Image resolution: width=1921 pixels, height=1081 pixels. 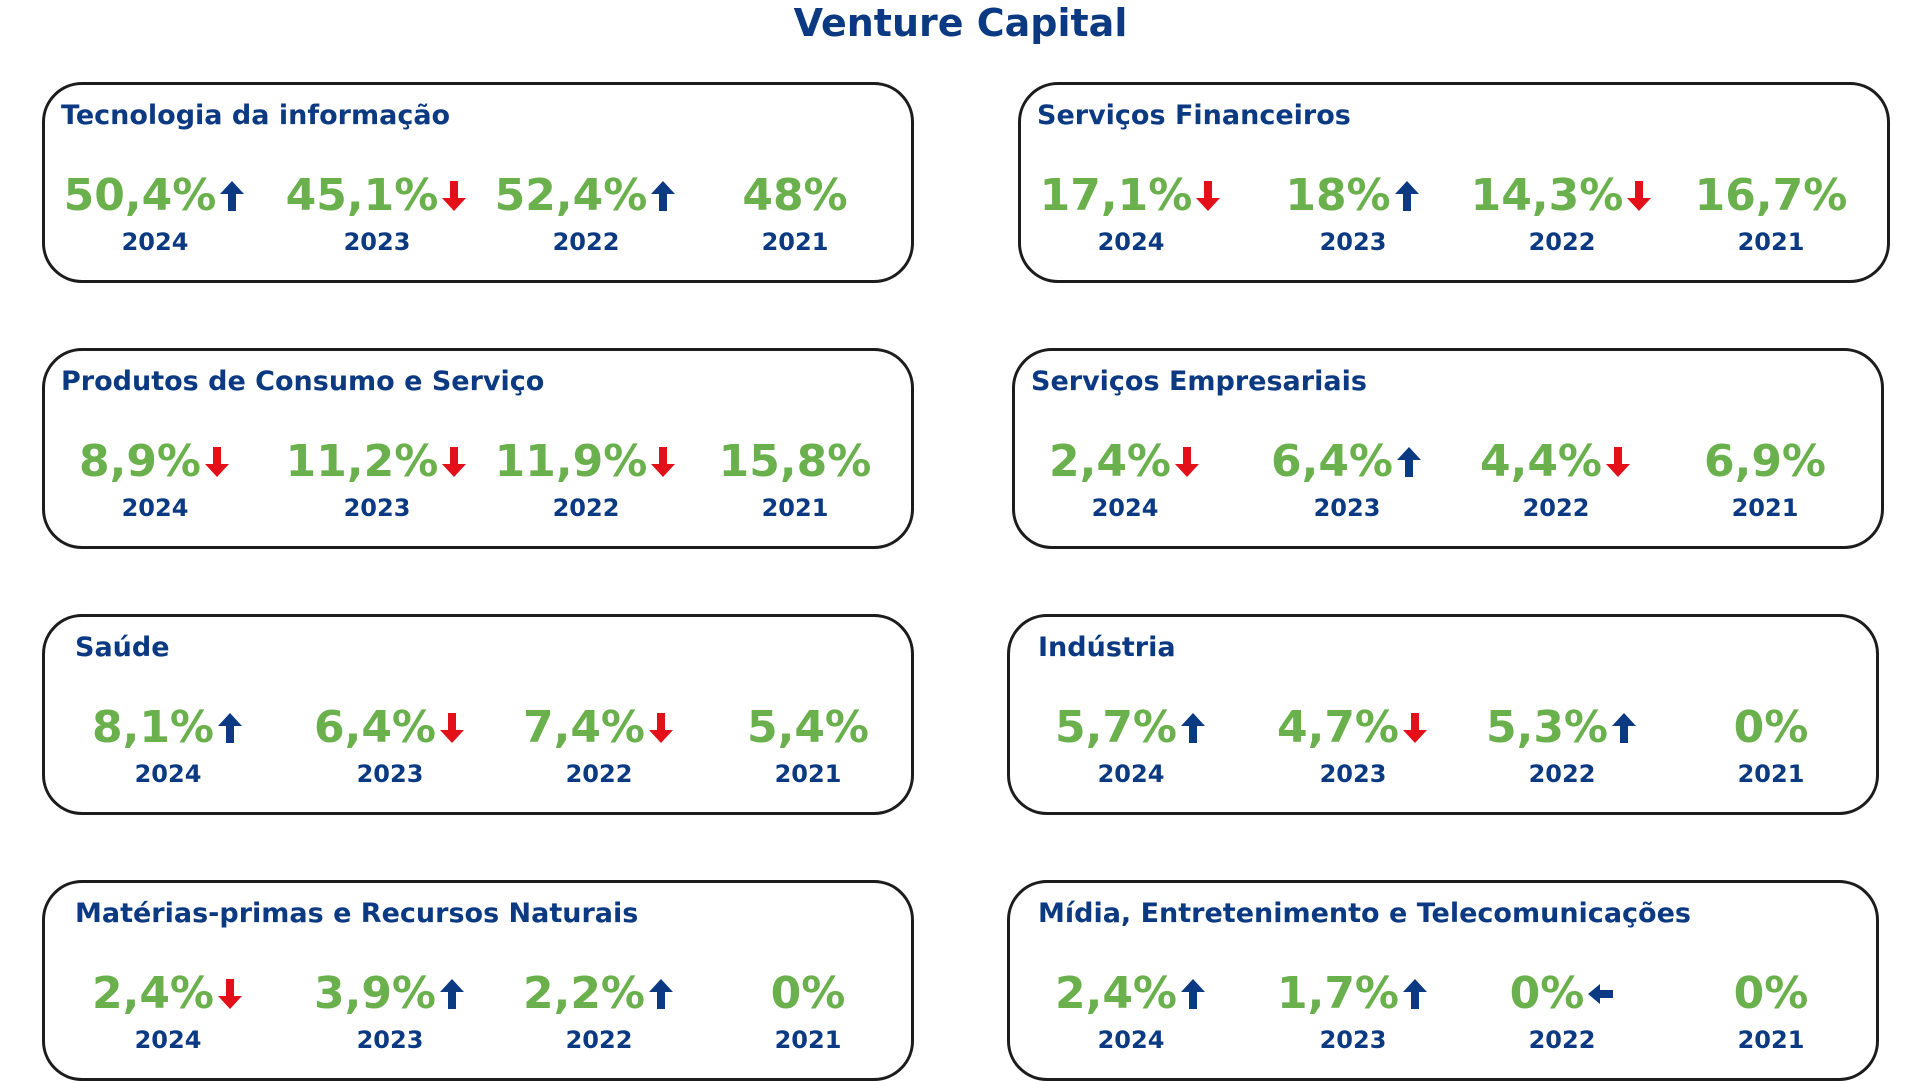 What do you see at coordinates (571, 195) in the screenshot?
I see `metric-value: 52,4%` at bounding box center [571, 195].